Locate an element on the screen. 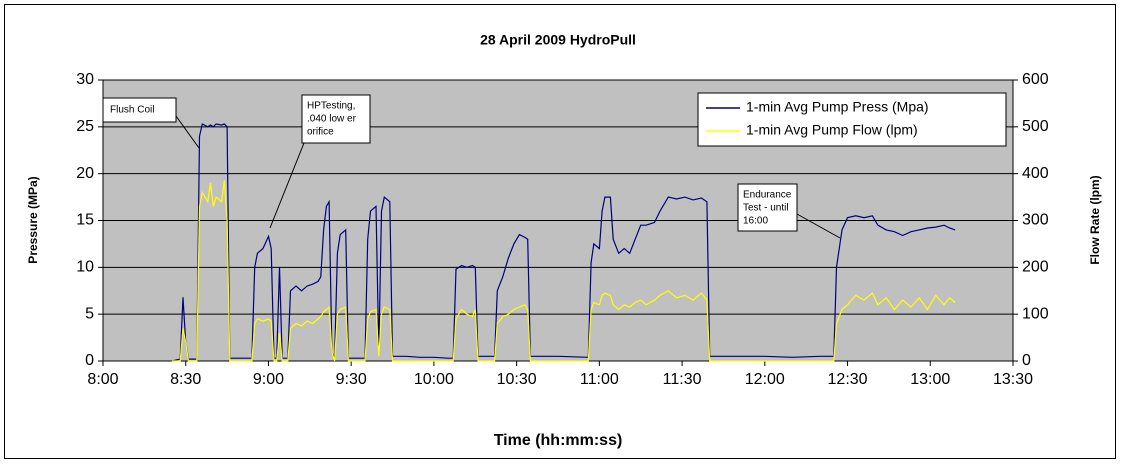 The image size is (1121, 464). y2-tick-label: 500 is located at coordinates (1035, 126).